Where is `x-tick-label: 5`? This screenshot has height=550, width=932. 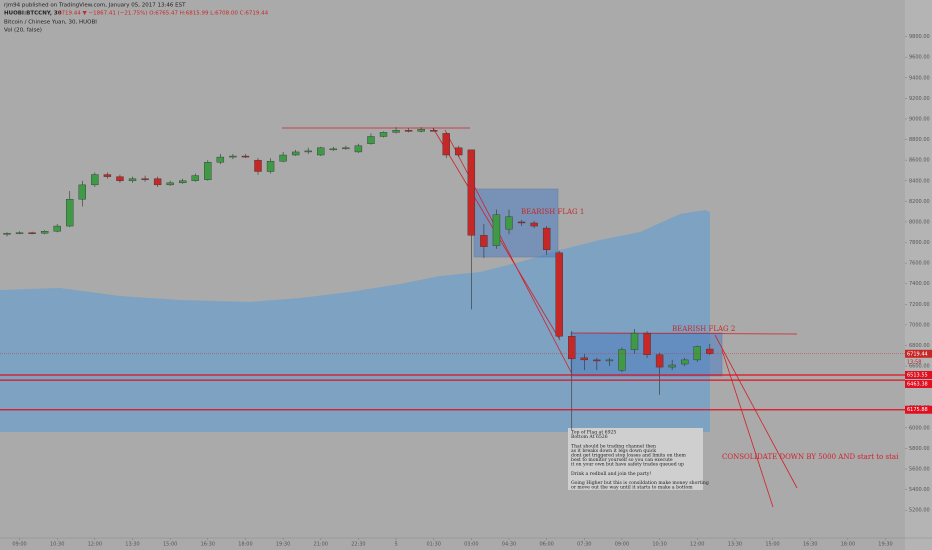
x-tick-label: 5 is located at coordinates (395, 545).